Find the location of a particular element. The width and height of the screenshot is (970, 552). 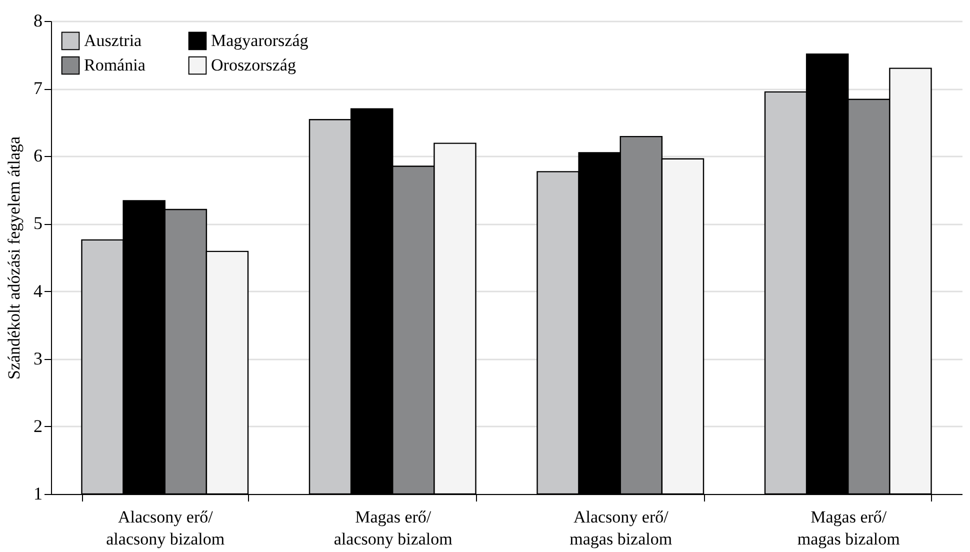

legend-label: Magyarország is located at coordinates (260, 40).